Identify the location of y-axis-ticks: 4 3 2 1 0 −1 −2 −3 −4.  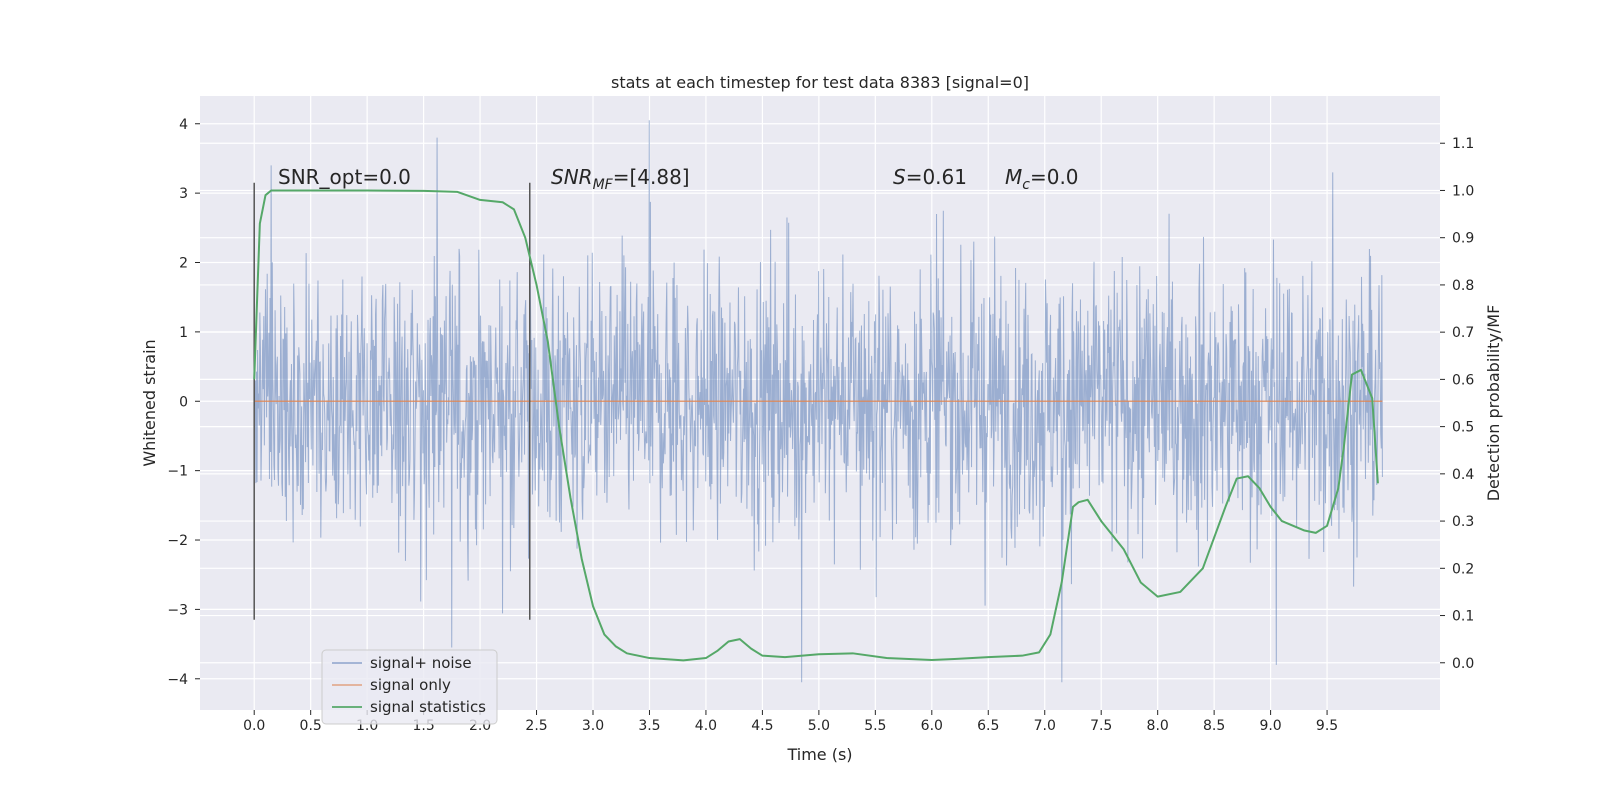
(183, 402).